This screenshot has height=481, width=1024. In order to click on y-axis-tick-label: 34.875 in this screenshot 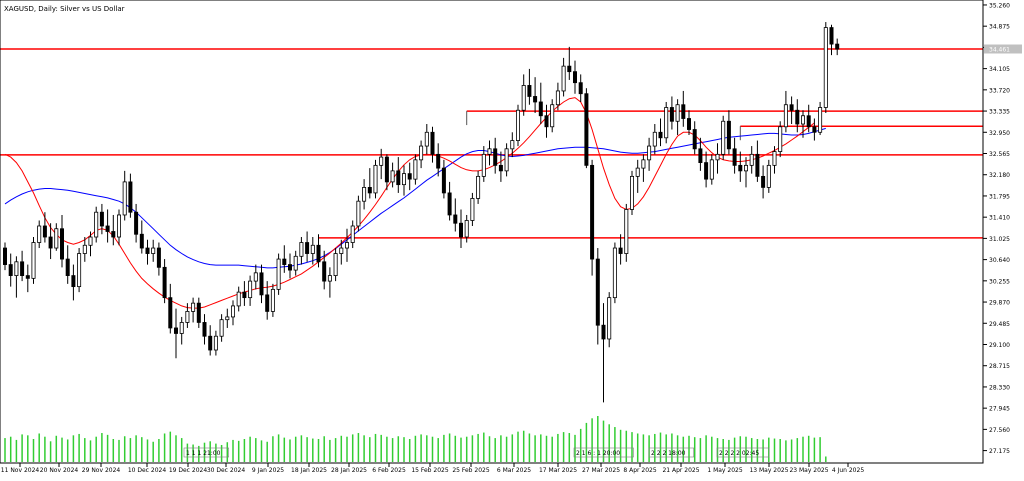, I will do `click(999, 27)`.